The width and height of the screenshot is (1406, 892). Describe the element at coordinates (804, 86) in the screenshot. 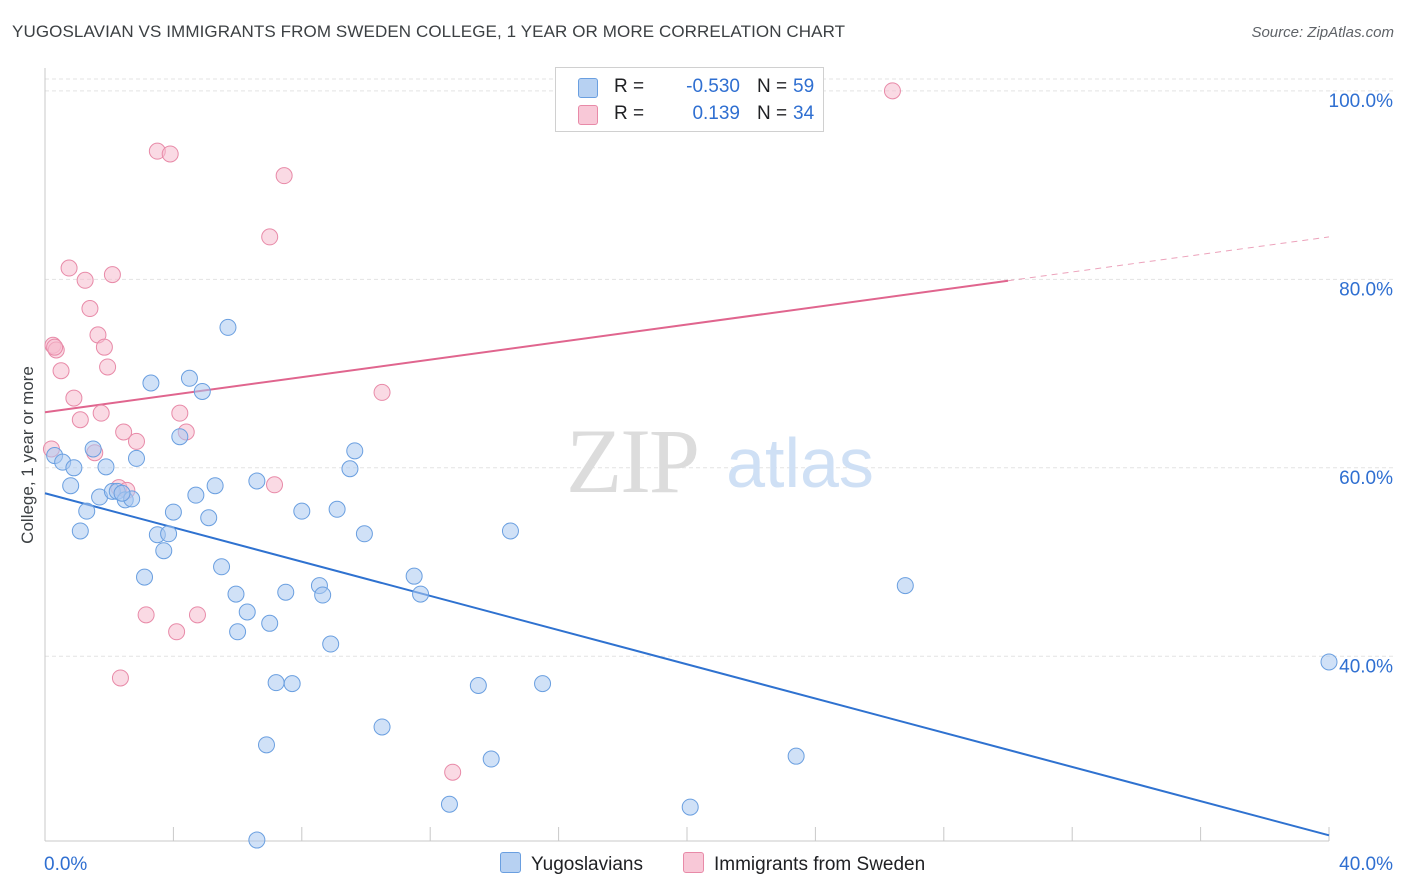

I see `legend-n-value: 59` at that location.